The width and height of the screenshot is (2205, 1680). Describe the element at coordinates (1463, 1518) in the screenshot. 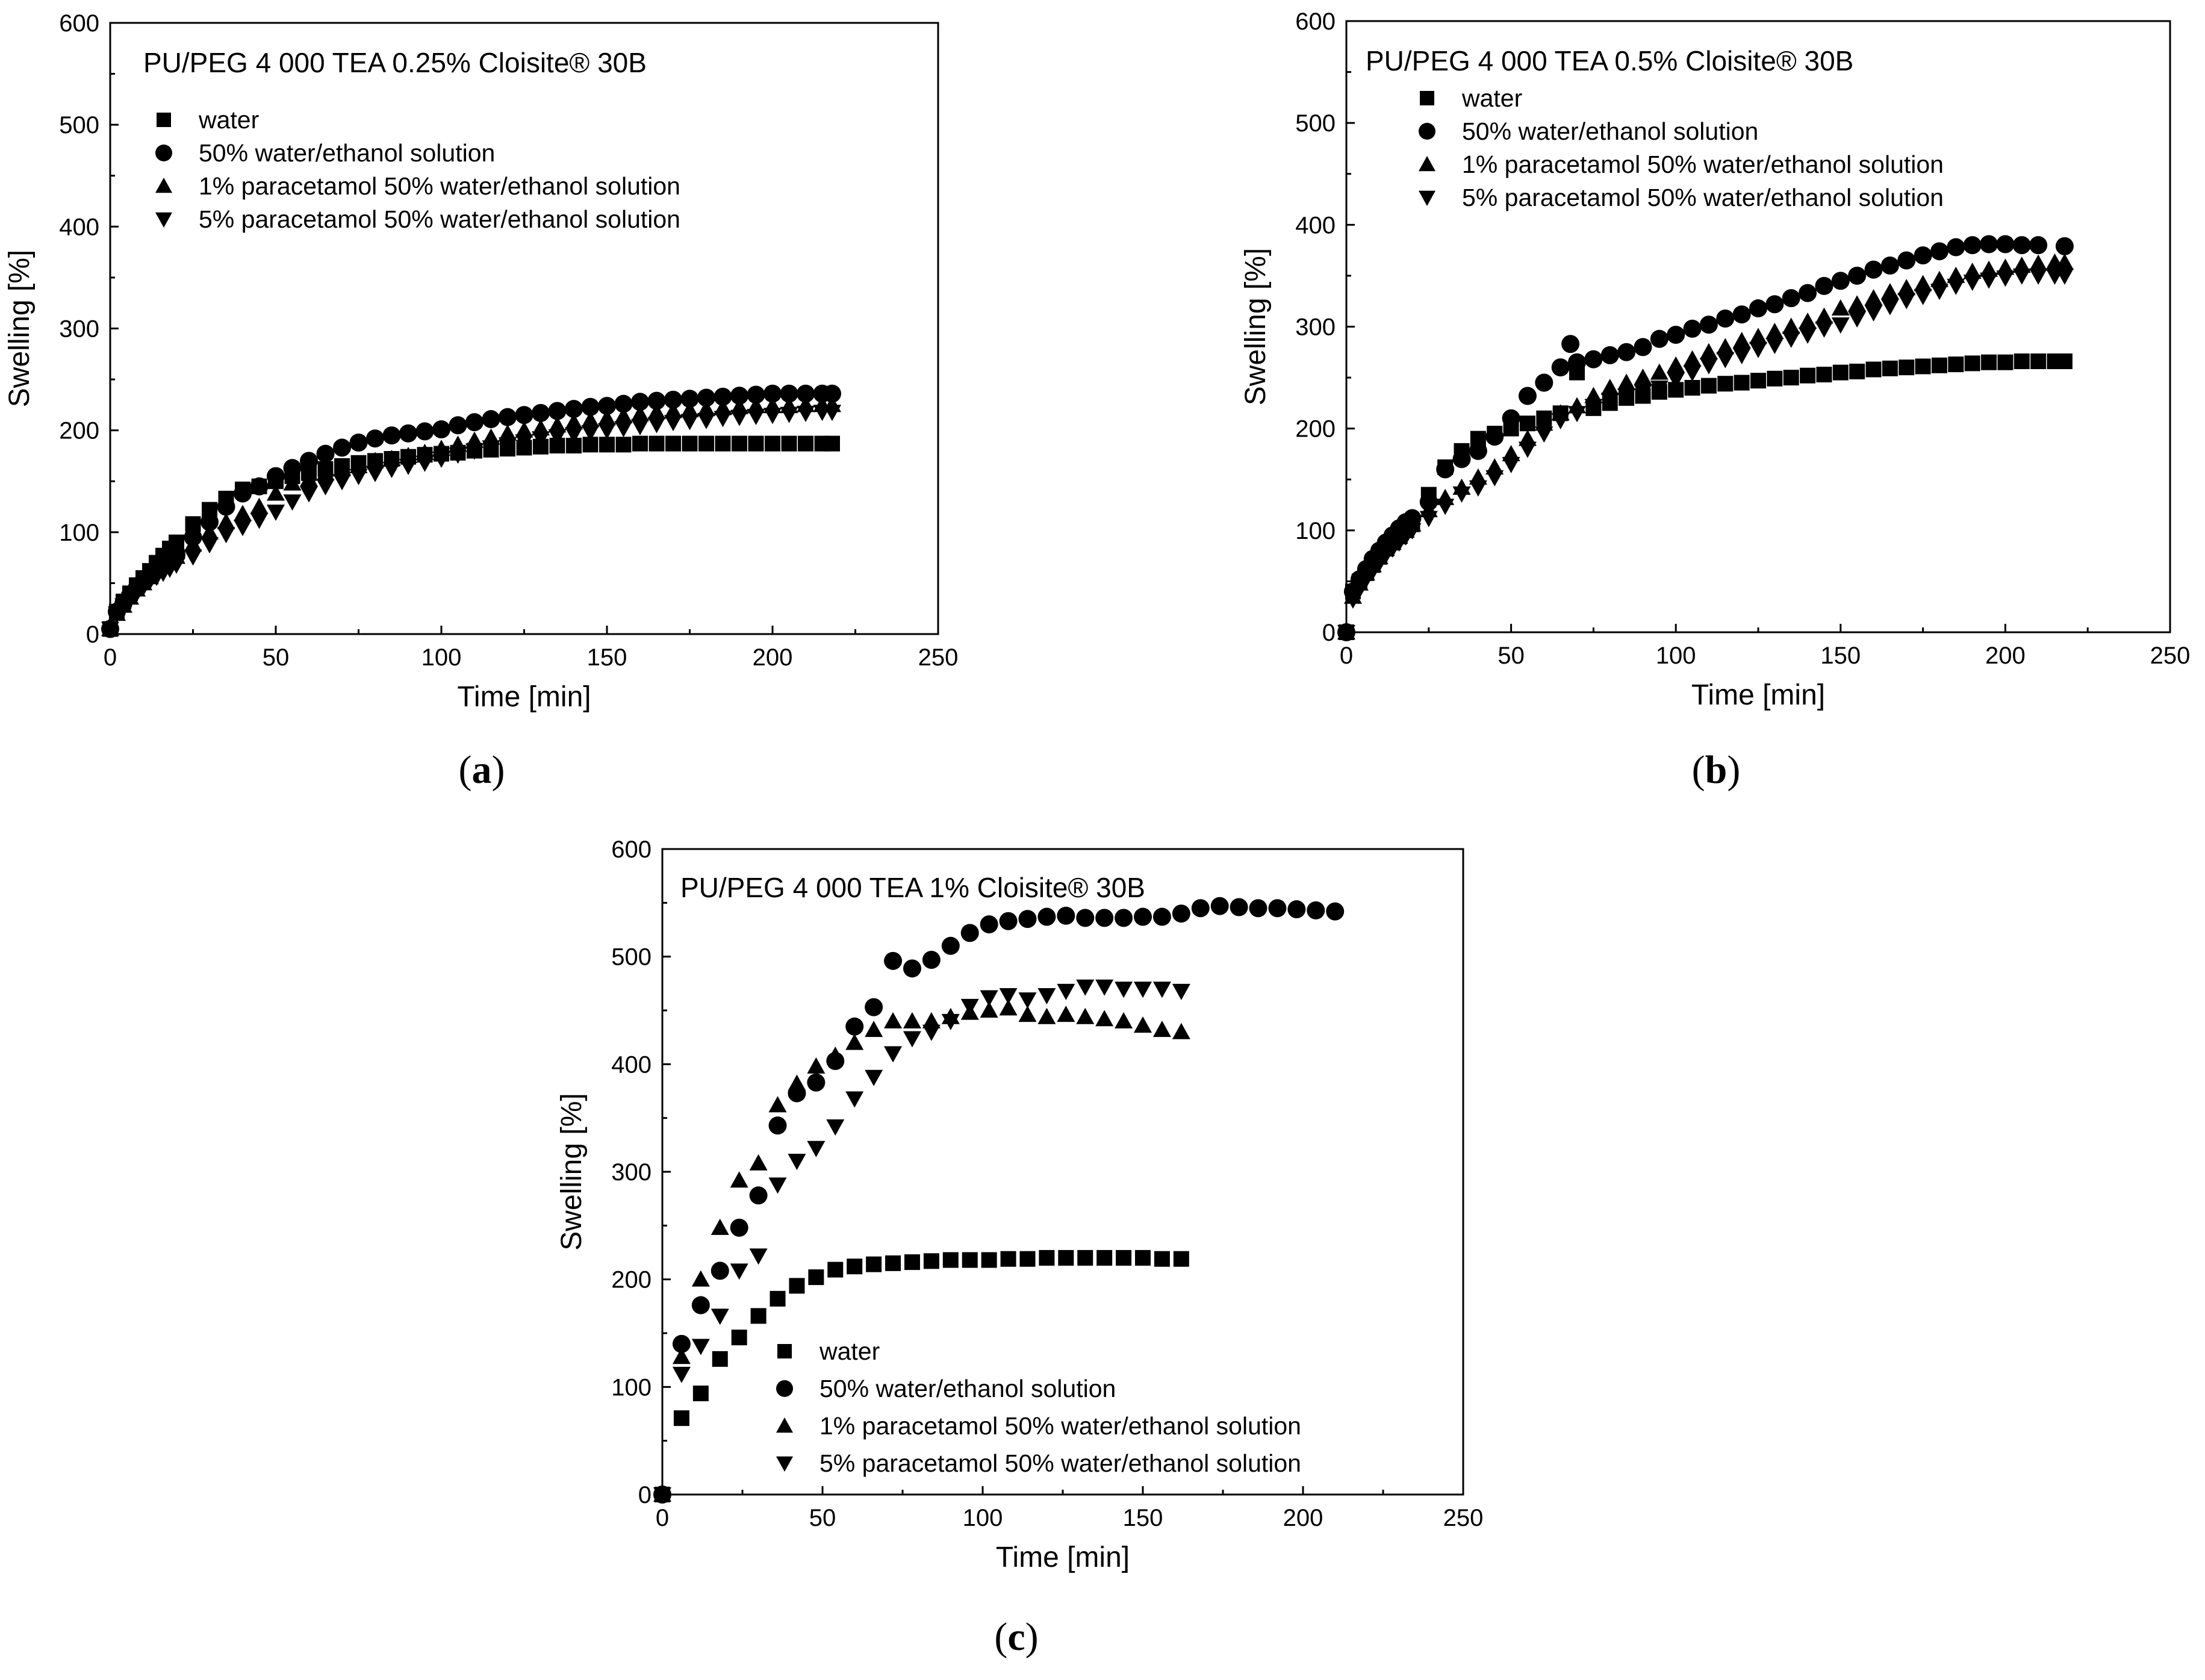

I see `x-tick-label: 250` at that location.